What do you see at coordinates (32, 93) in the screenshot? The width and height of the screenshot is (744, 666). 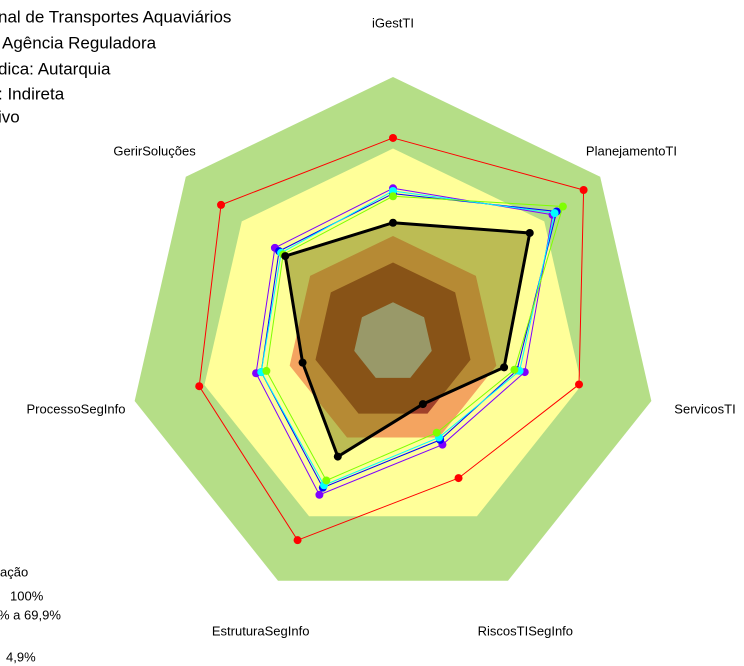 I see `title-line: : Indireta` at bounding box center [32, 93].